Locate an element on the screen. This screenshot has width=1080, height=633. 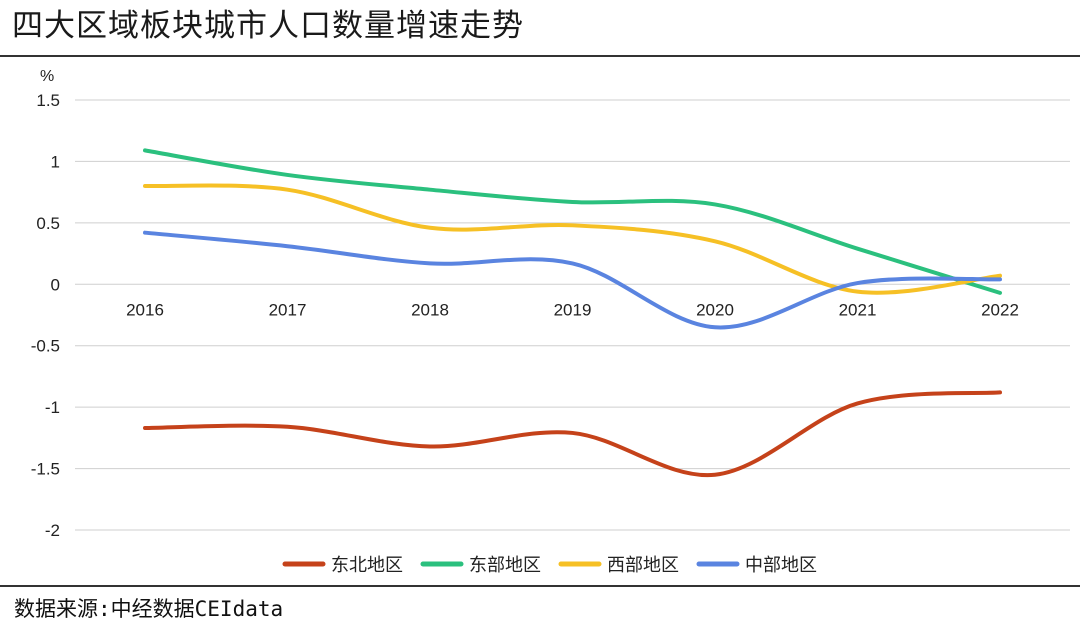
legend-label: 东北地区 is located at coordinates (367, 565).